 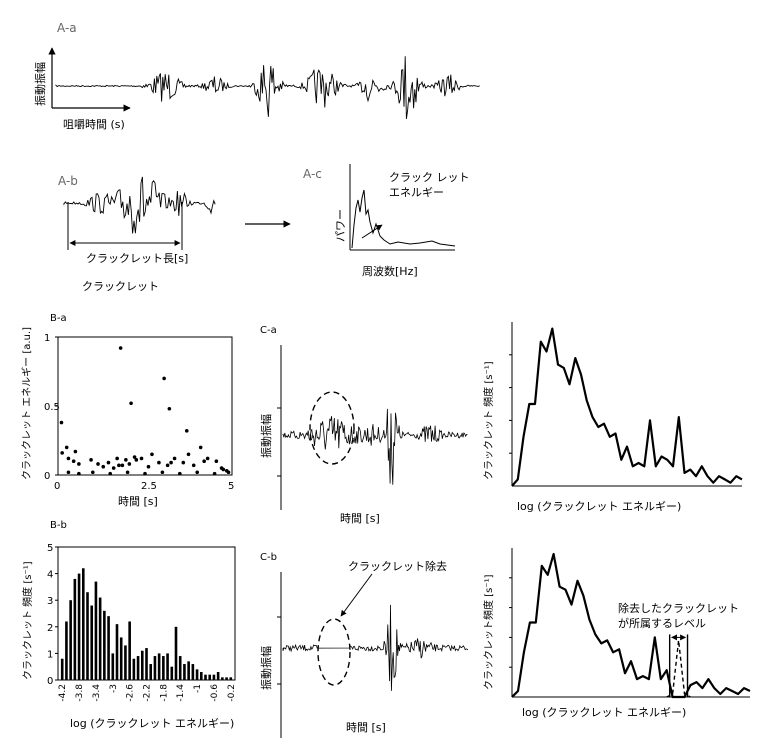 What do you see at coordinates (40, 84) in the screenshot?
I see `a-a-ylabel: 振動振幅` at bounding box center [40, 84].